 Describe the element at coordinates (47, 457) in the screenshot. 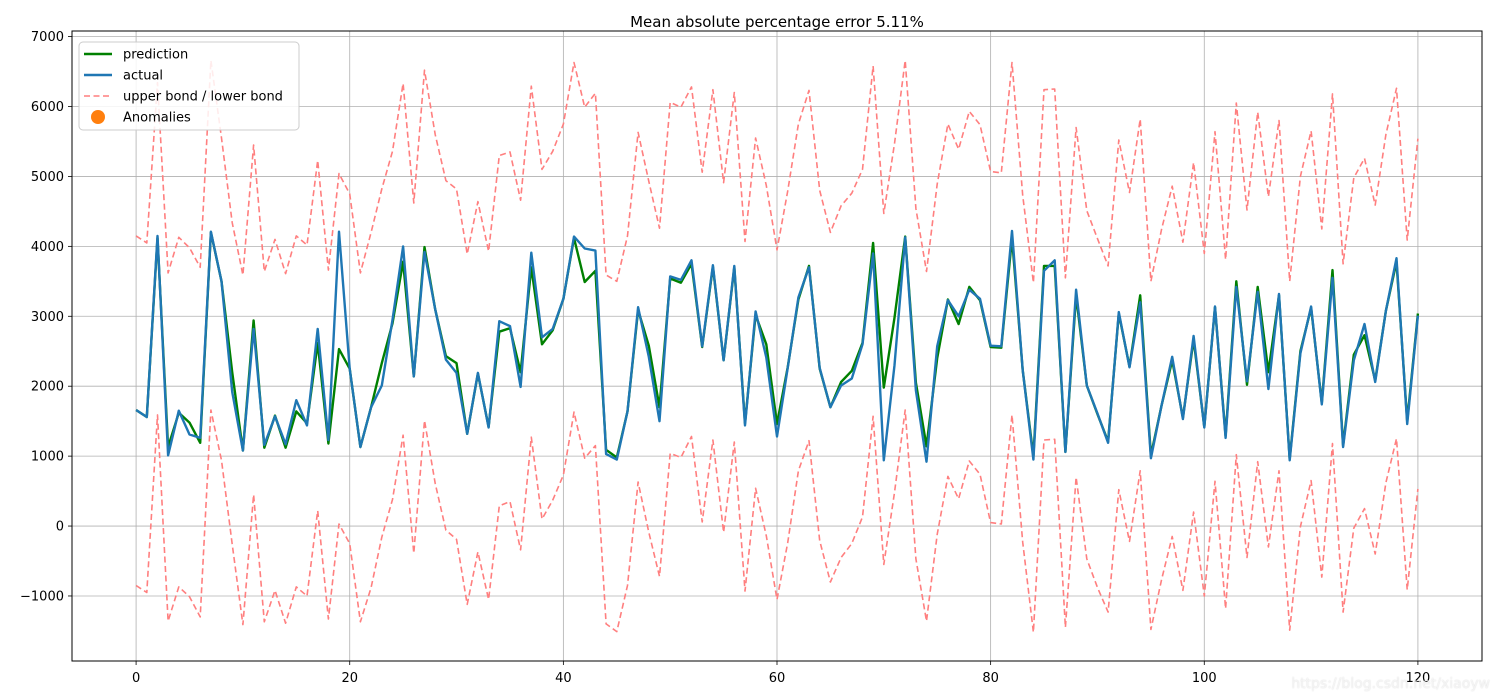

I see `y-tick-label: 1000` at that location.